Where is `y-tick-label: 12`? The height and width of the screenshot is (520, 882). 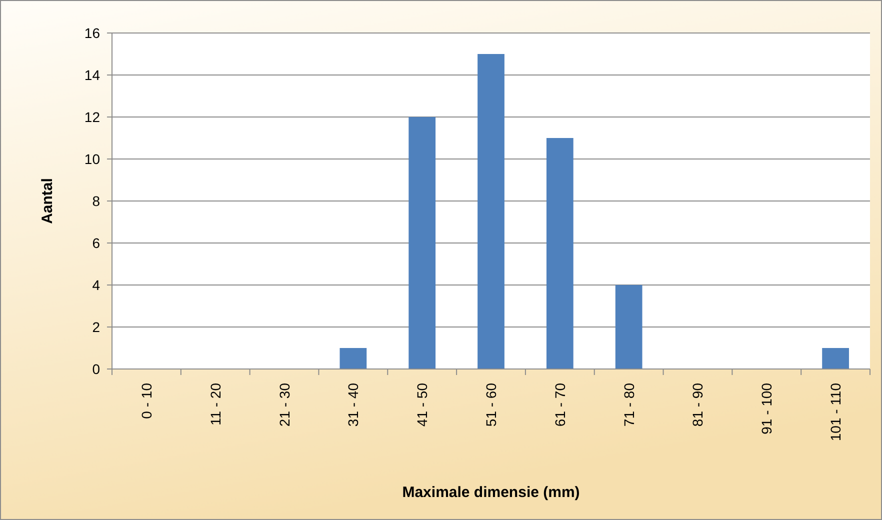 y-tick-label: 12 is located at coordinates (92, 116).